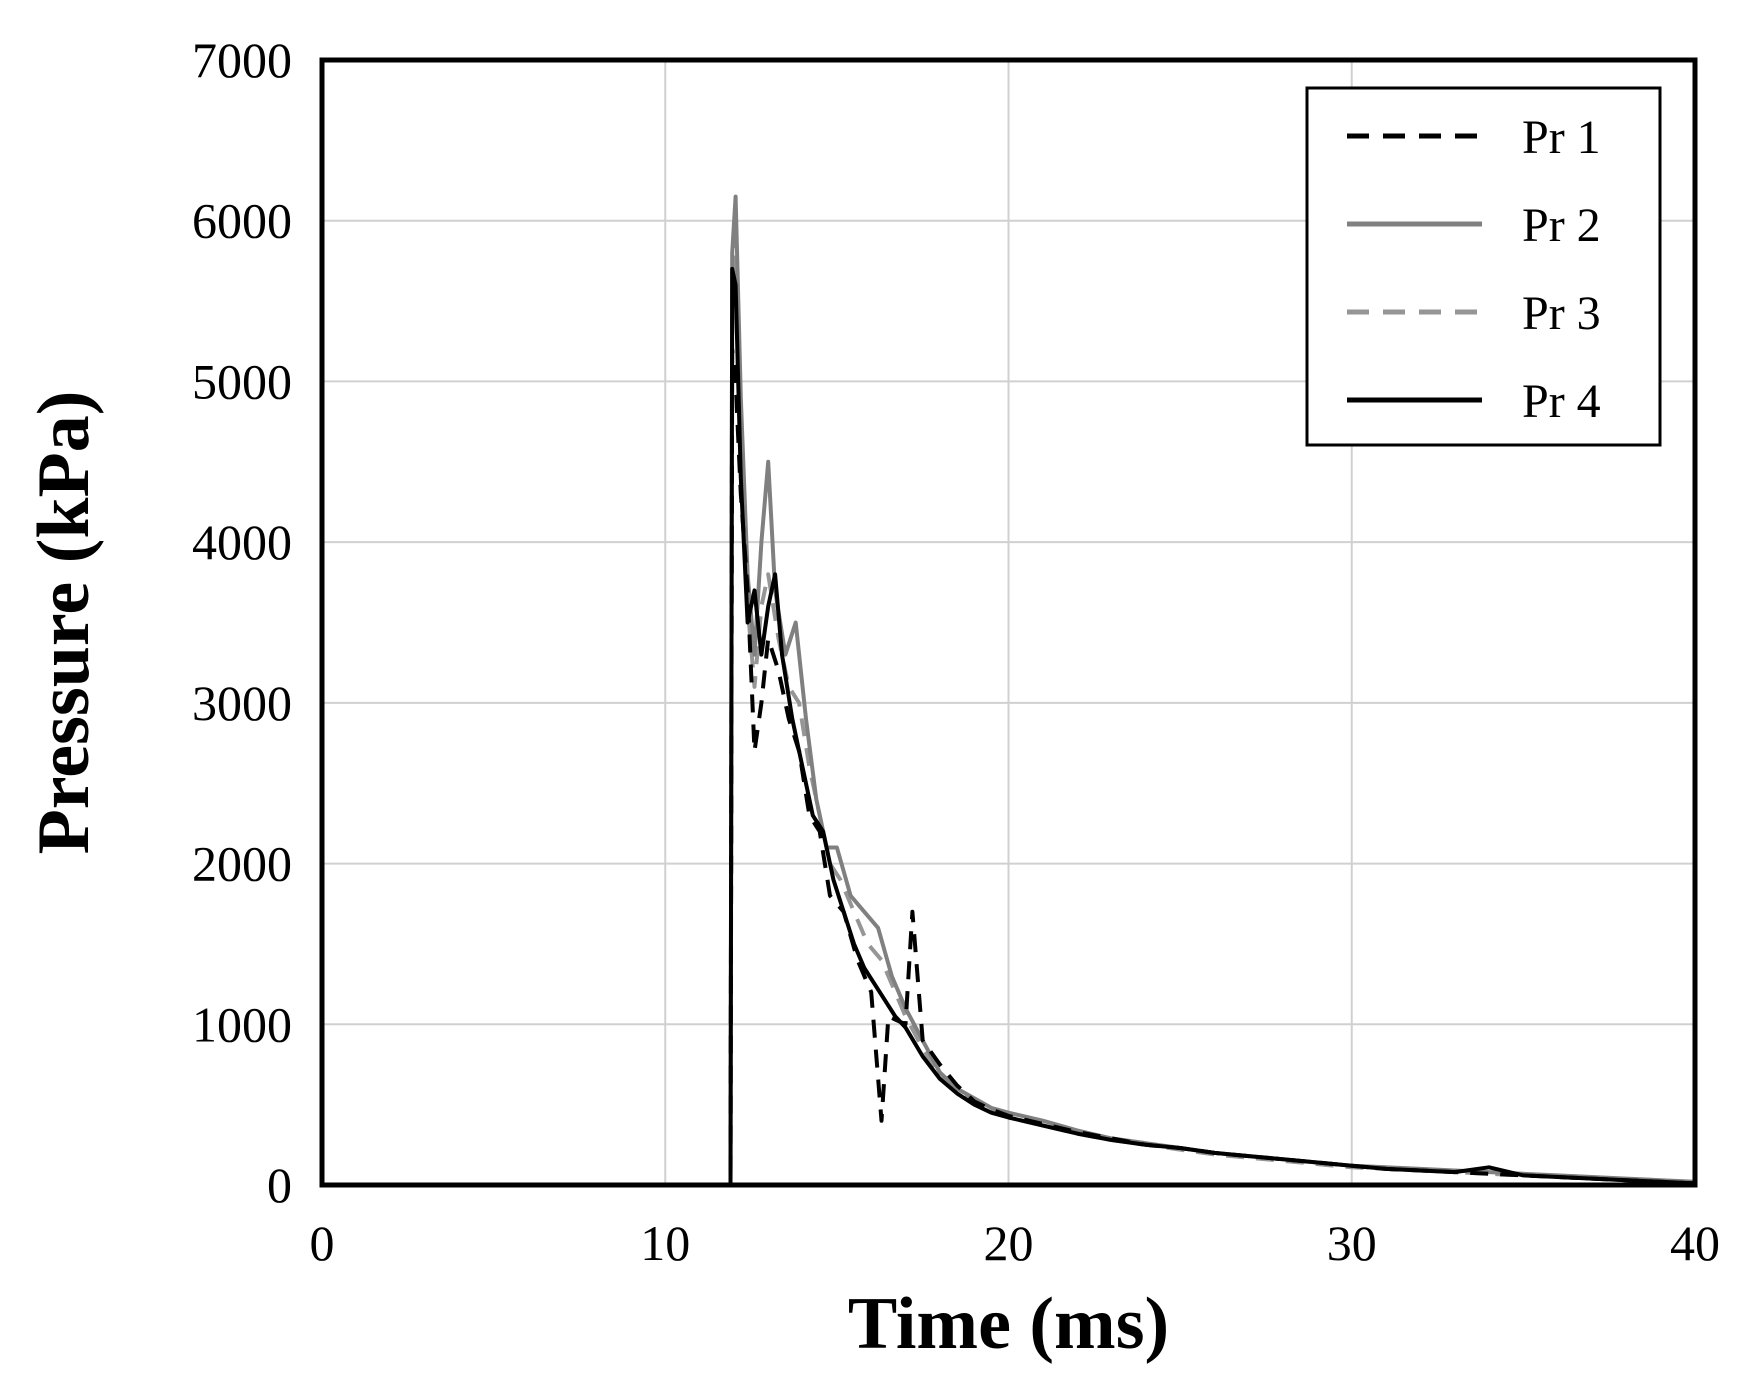 Image resolution: width=1745 pixels, height=1388 pixels. Describe the element at coordinates (242, 864) in the screenshot. I see `y-tick-label: 2000` at that location.